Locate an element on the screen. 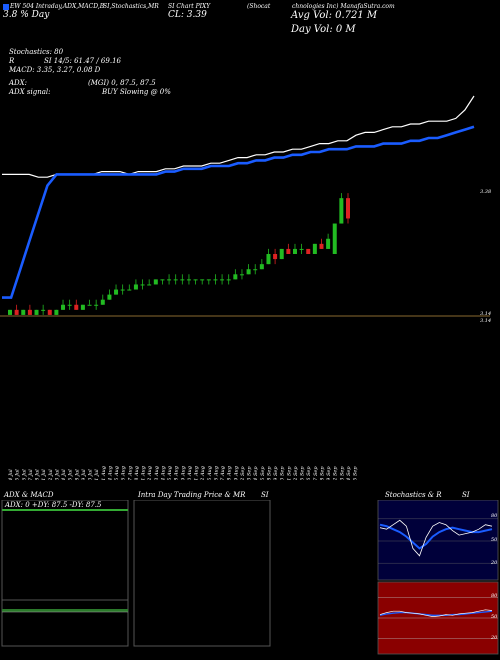 This screenshot has width=500, height=660. indicator-text: SI,Stochastics,MR is located at coordinates (131, 6).